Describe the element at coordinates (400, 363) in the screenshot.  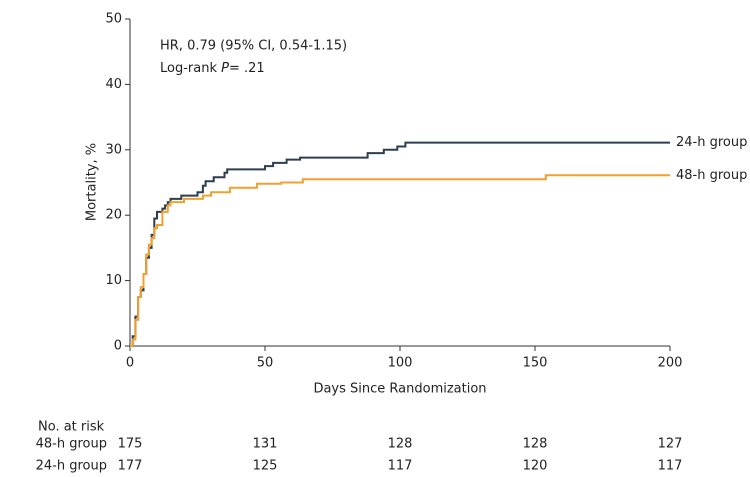
I see `x-tick-label: 100` at that location.